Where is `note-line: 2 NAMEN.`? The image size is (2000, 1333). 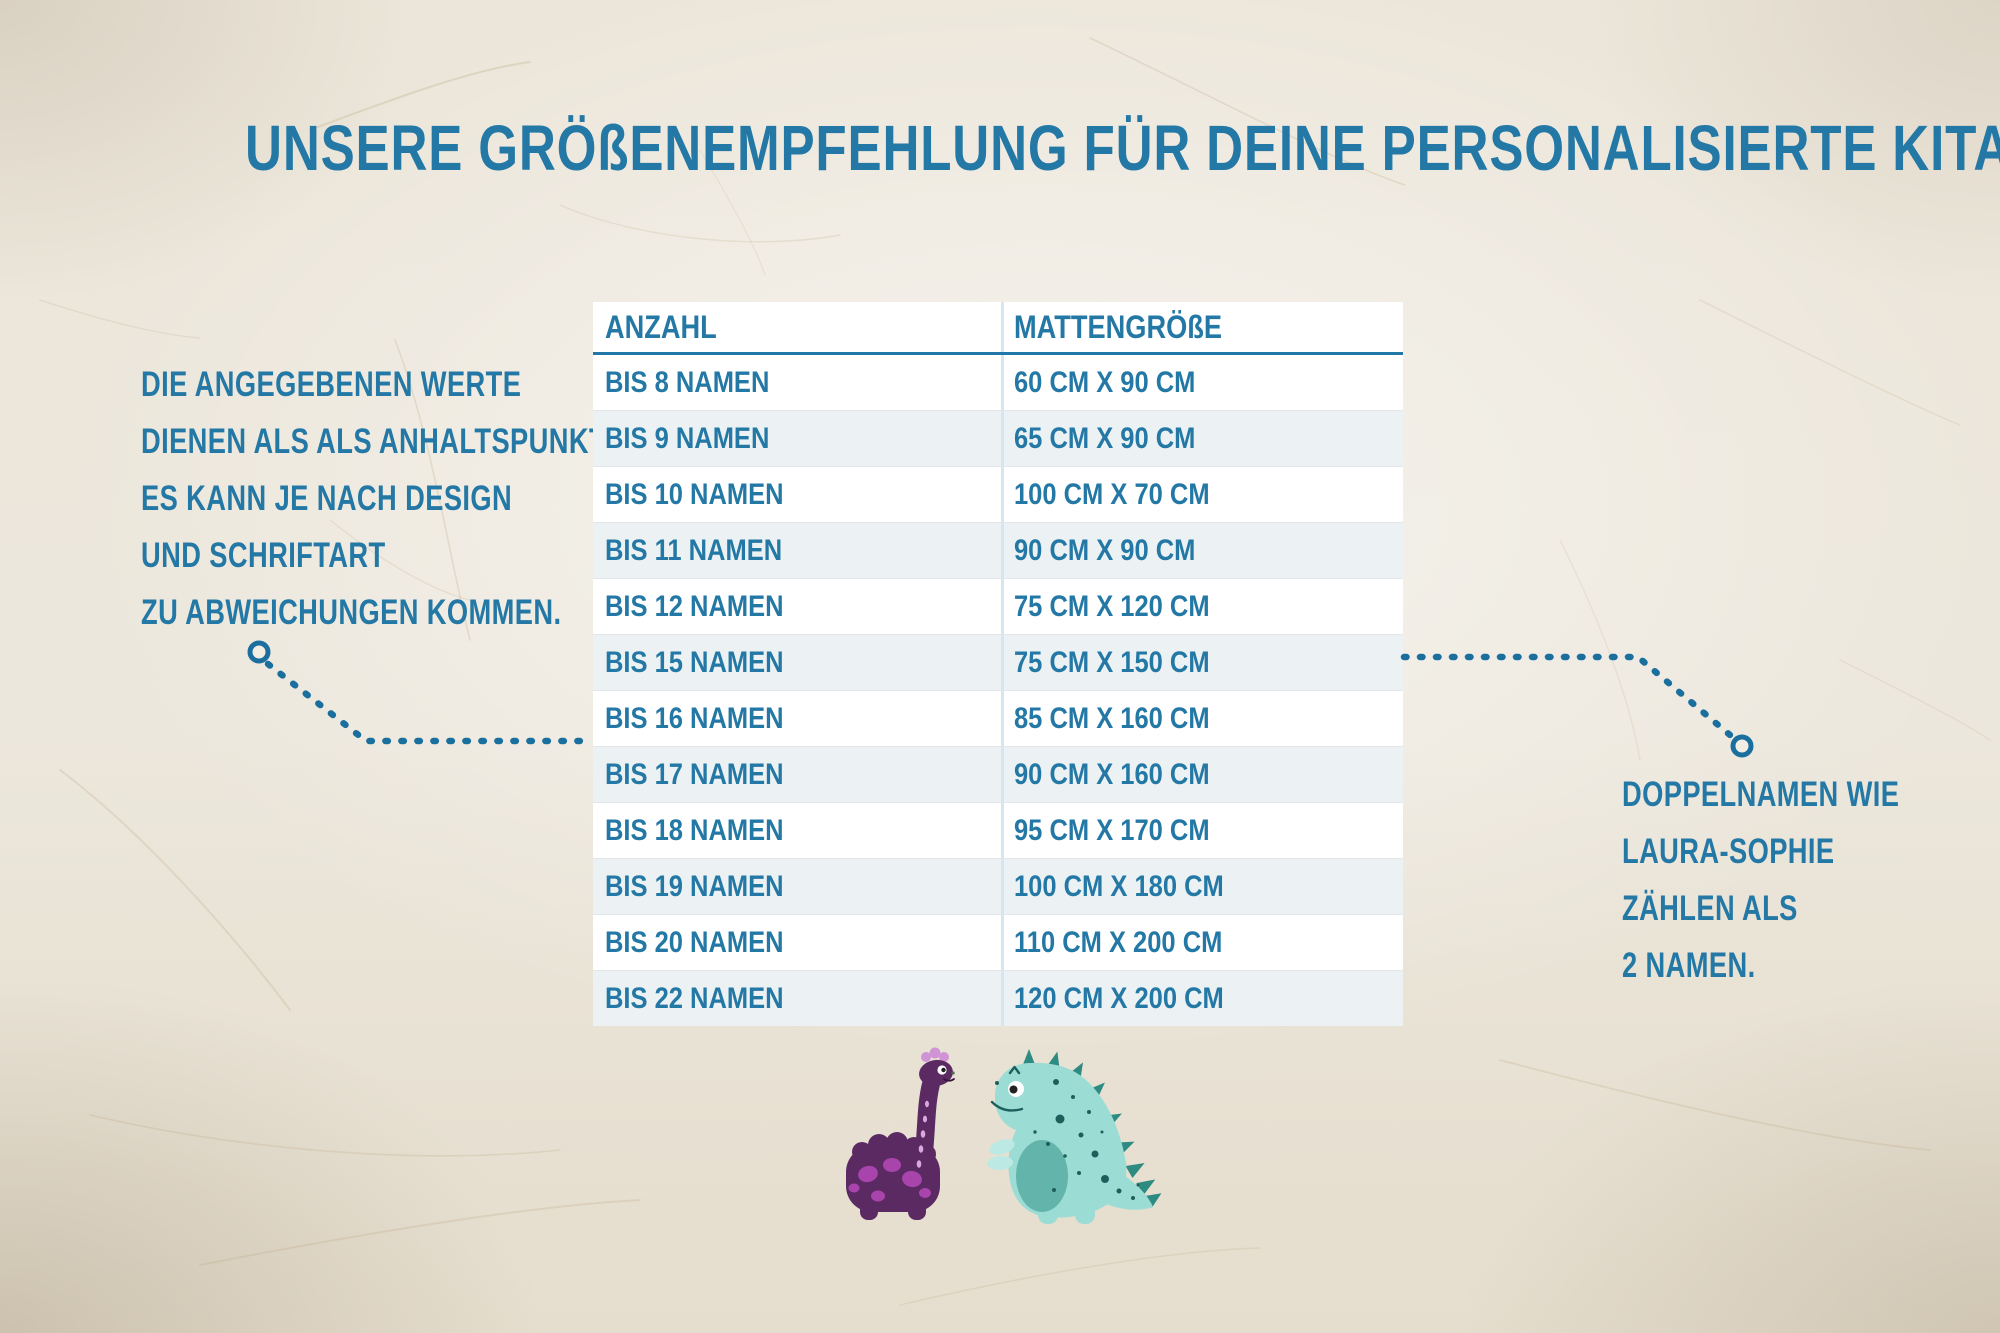 note-line: 2 NAMEN. is located at coordinates (1689, 965).